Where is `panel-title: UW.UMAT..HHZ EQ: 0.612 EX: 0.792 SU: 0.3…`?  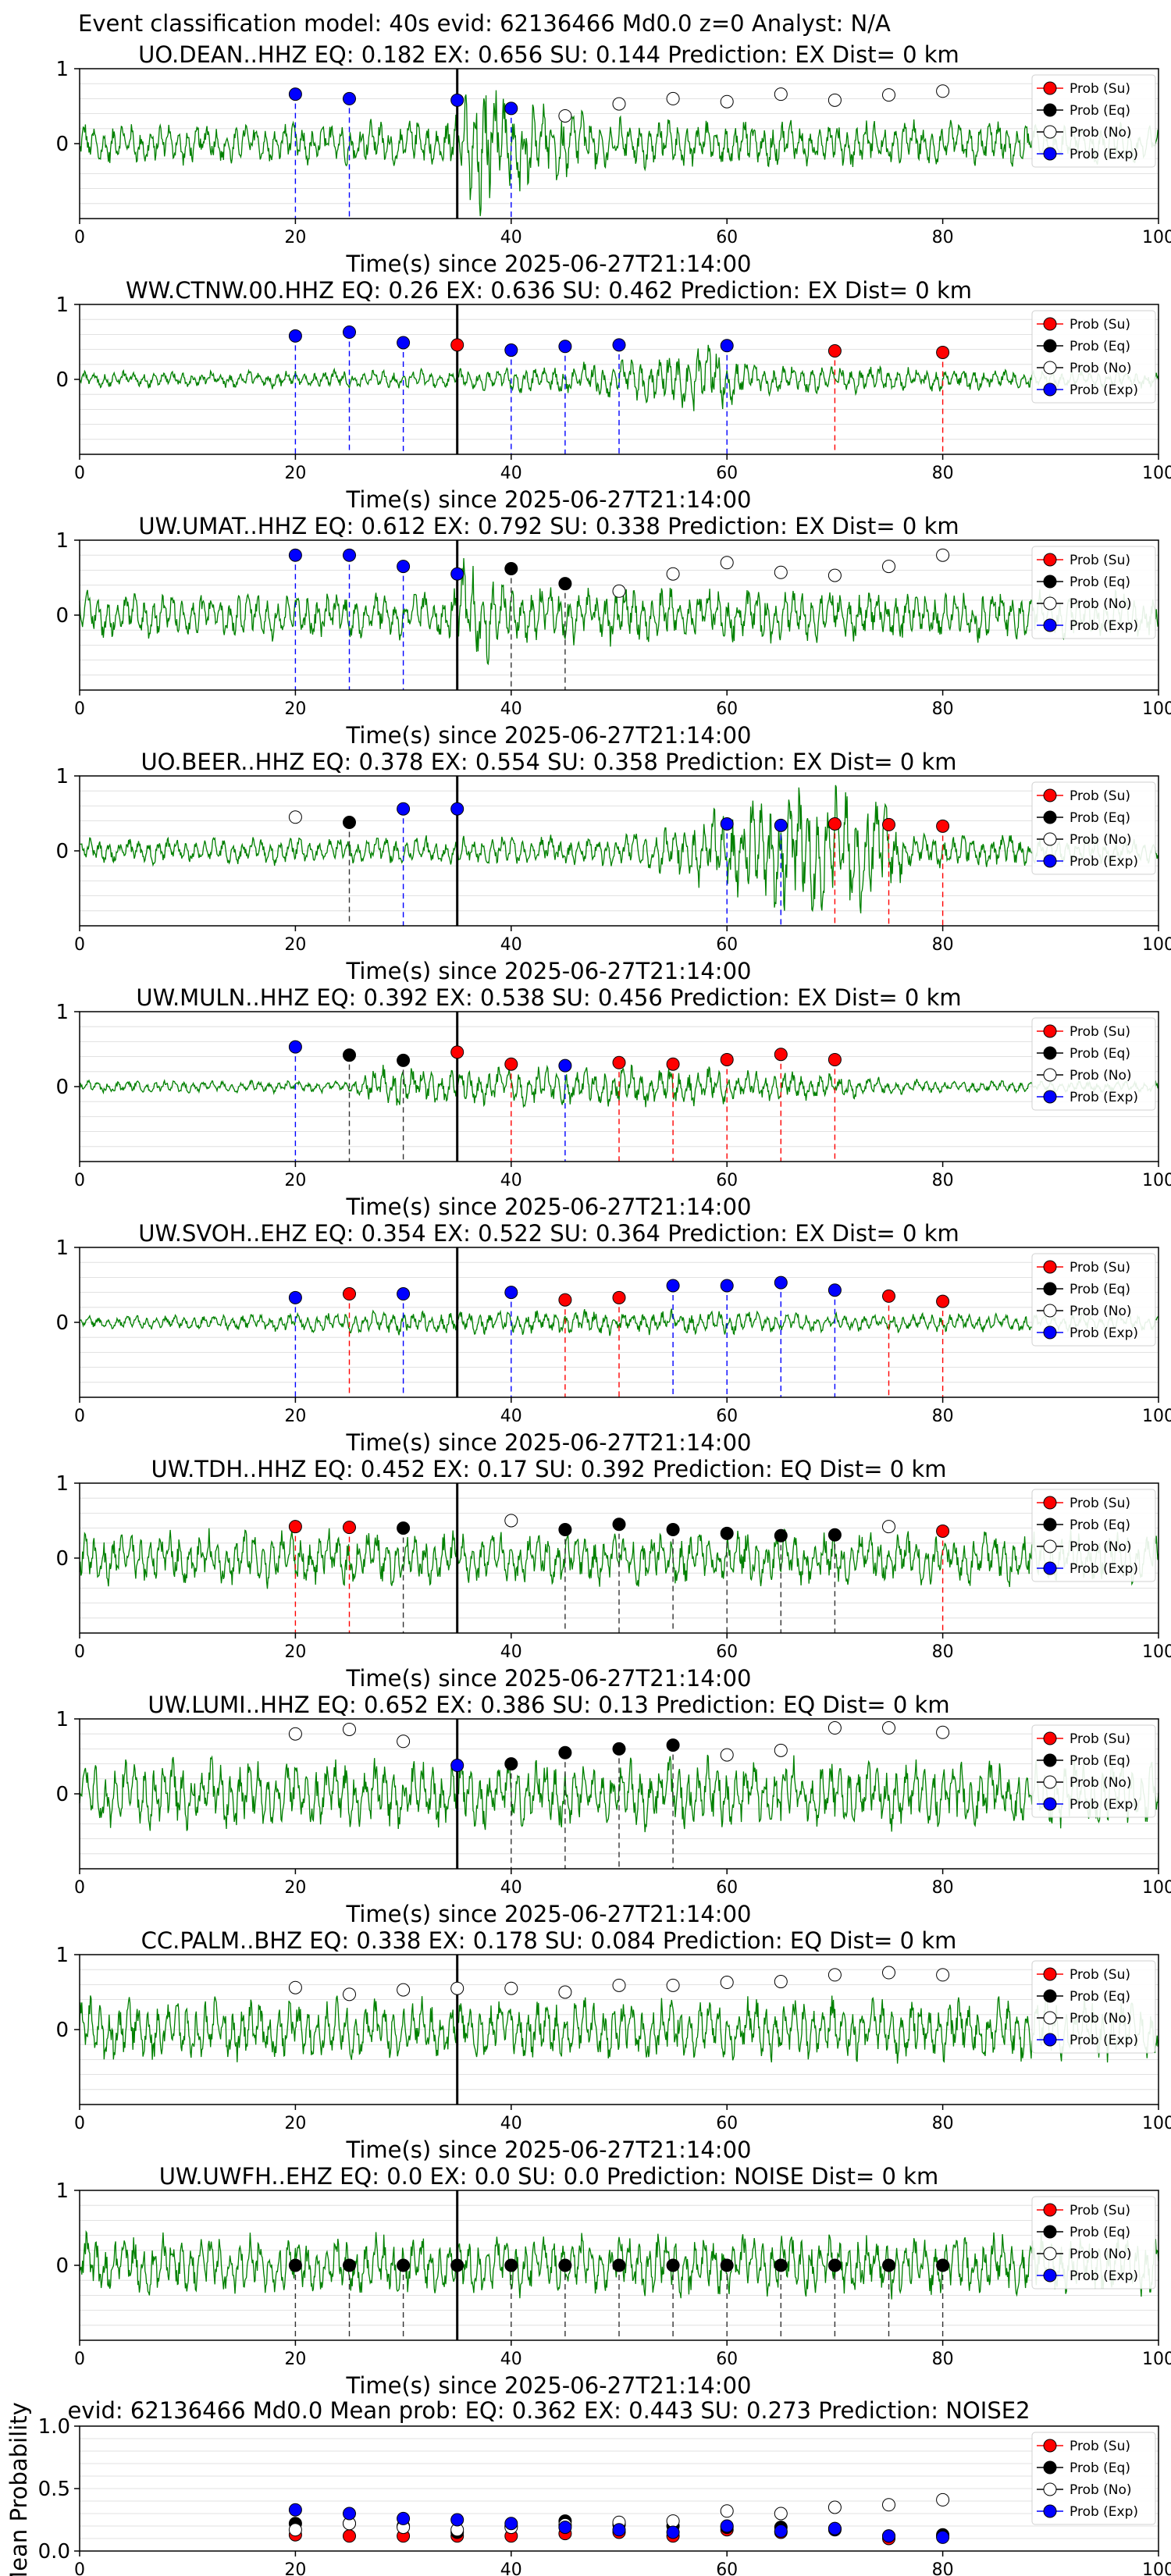
panel-title: UW.UMAT..HHZ EQ: 0.612 EX: 0.792 SU: 0.3… is located at coordinates (548, 526).